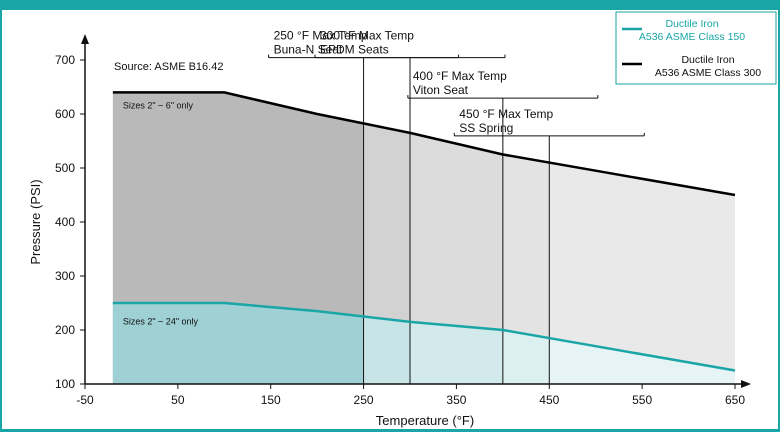 Image resolution: width=780 pixels, height=432 pixels. What do you see at coordinates (549, 400) in the screenshot?
I see `x-tick-label: 450` at bounding box center [549, 400].